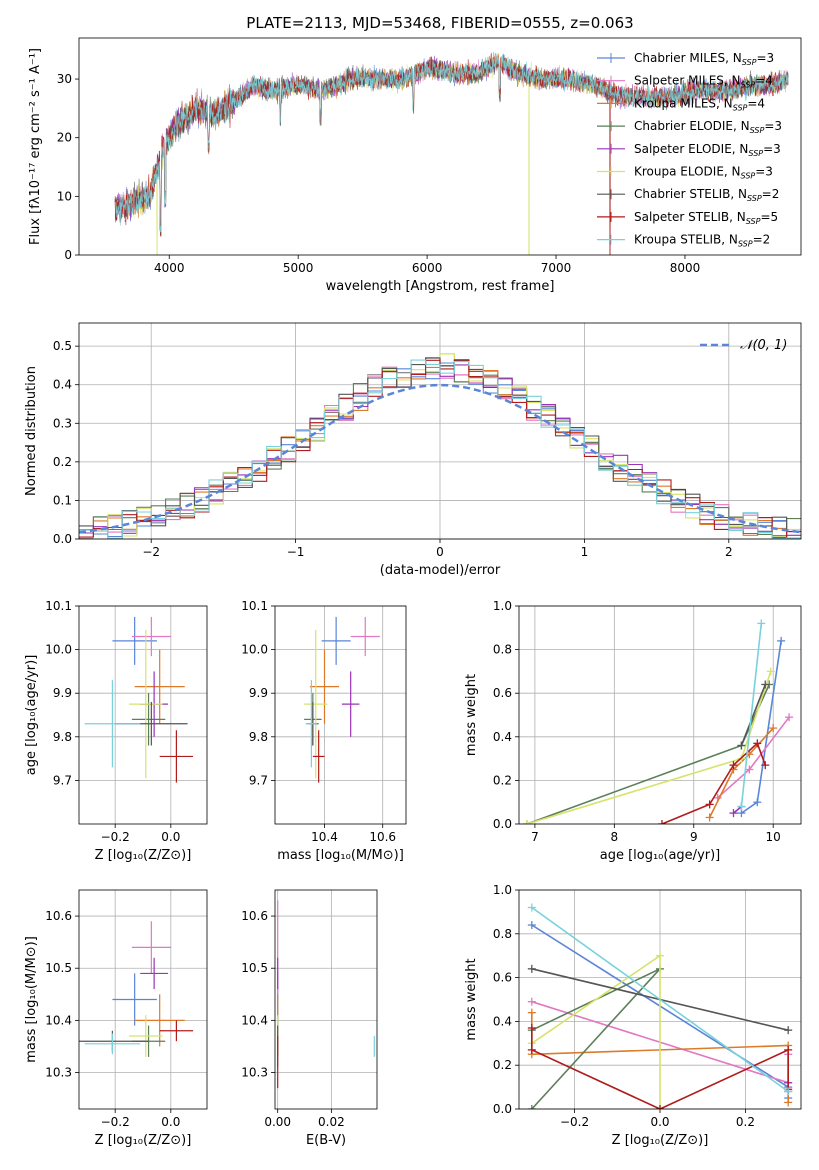 This screenshot has height=1170, width=819. Describe the element at coordinates (62, 346) in the screenshot. I see `y-tick-label: 0.5` at that location.